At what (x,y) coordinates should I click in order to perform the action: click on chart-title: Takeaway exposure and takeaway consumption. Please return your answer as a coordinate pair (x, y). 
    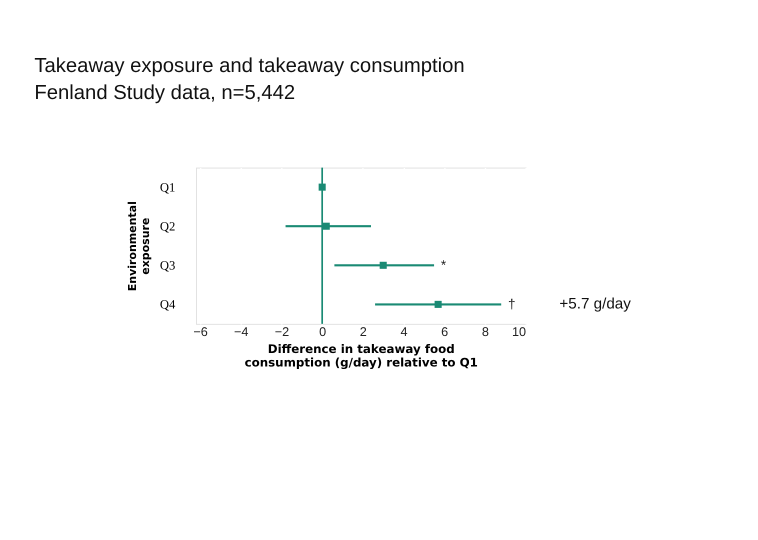
    Looking at the image, I should click on (249, 66).